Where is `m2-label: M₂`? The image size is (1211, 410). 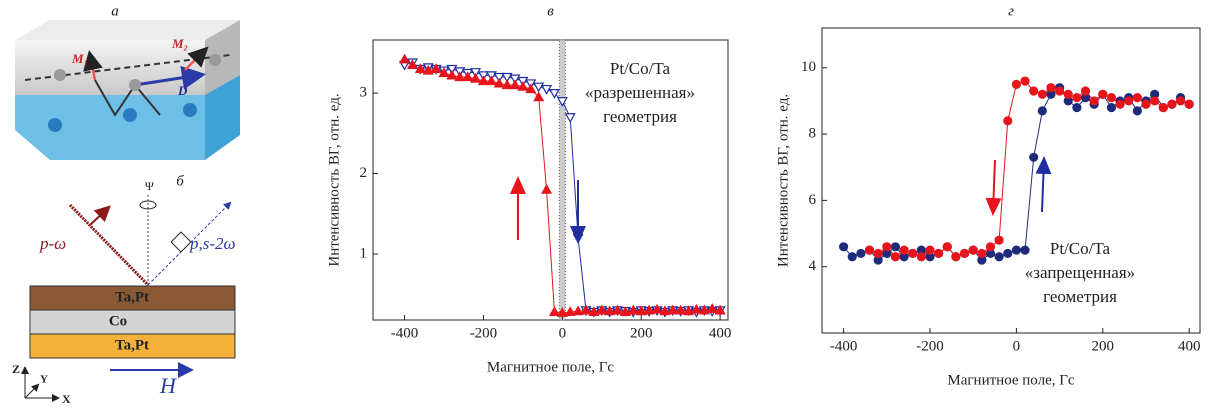
m2-label: M₂ is located at coordinates (179, 43).